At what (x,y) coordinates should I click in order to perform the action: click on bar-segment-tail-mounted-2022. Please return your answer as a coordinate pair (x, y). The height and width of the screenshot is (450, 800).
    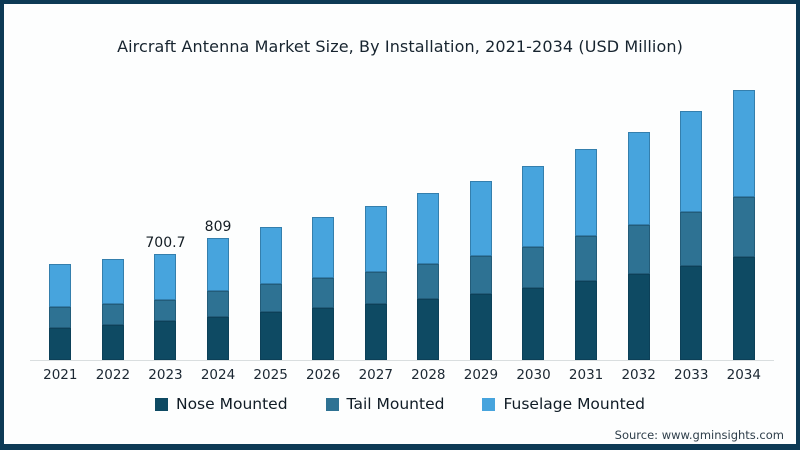
    Looking at the image, I should click on (112, 314).